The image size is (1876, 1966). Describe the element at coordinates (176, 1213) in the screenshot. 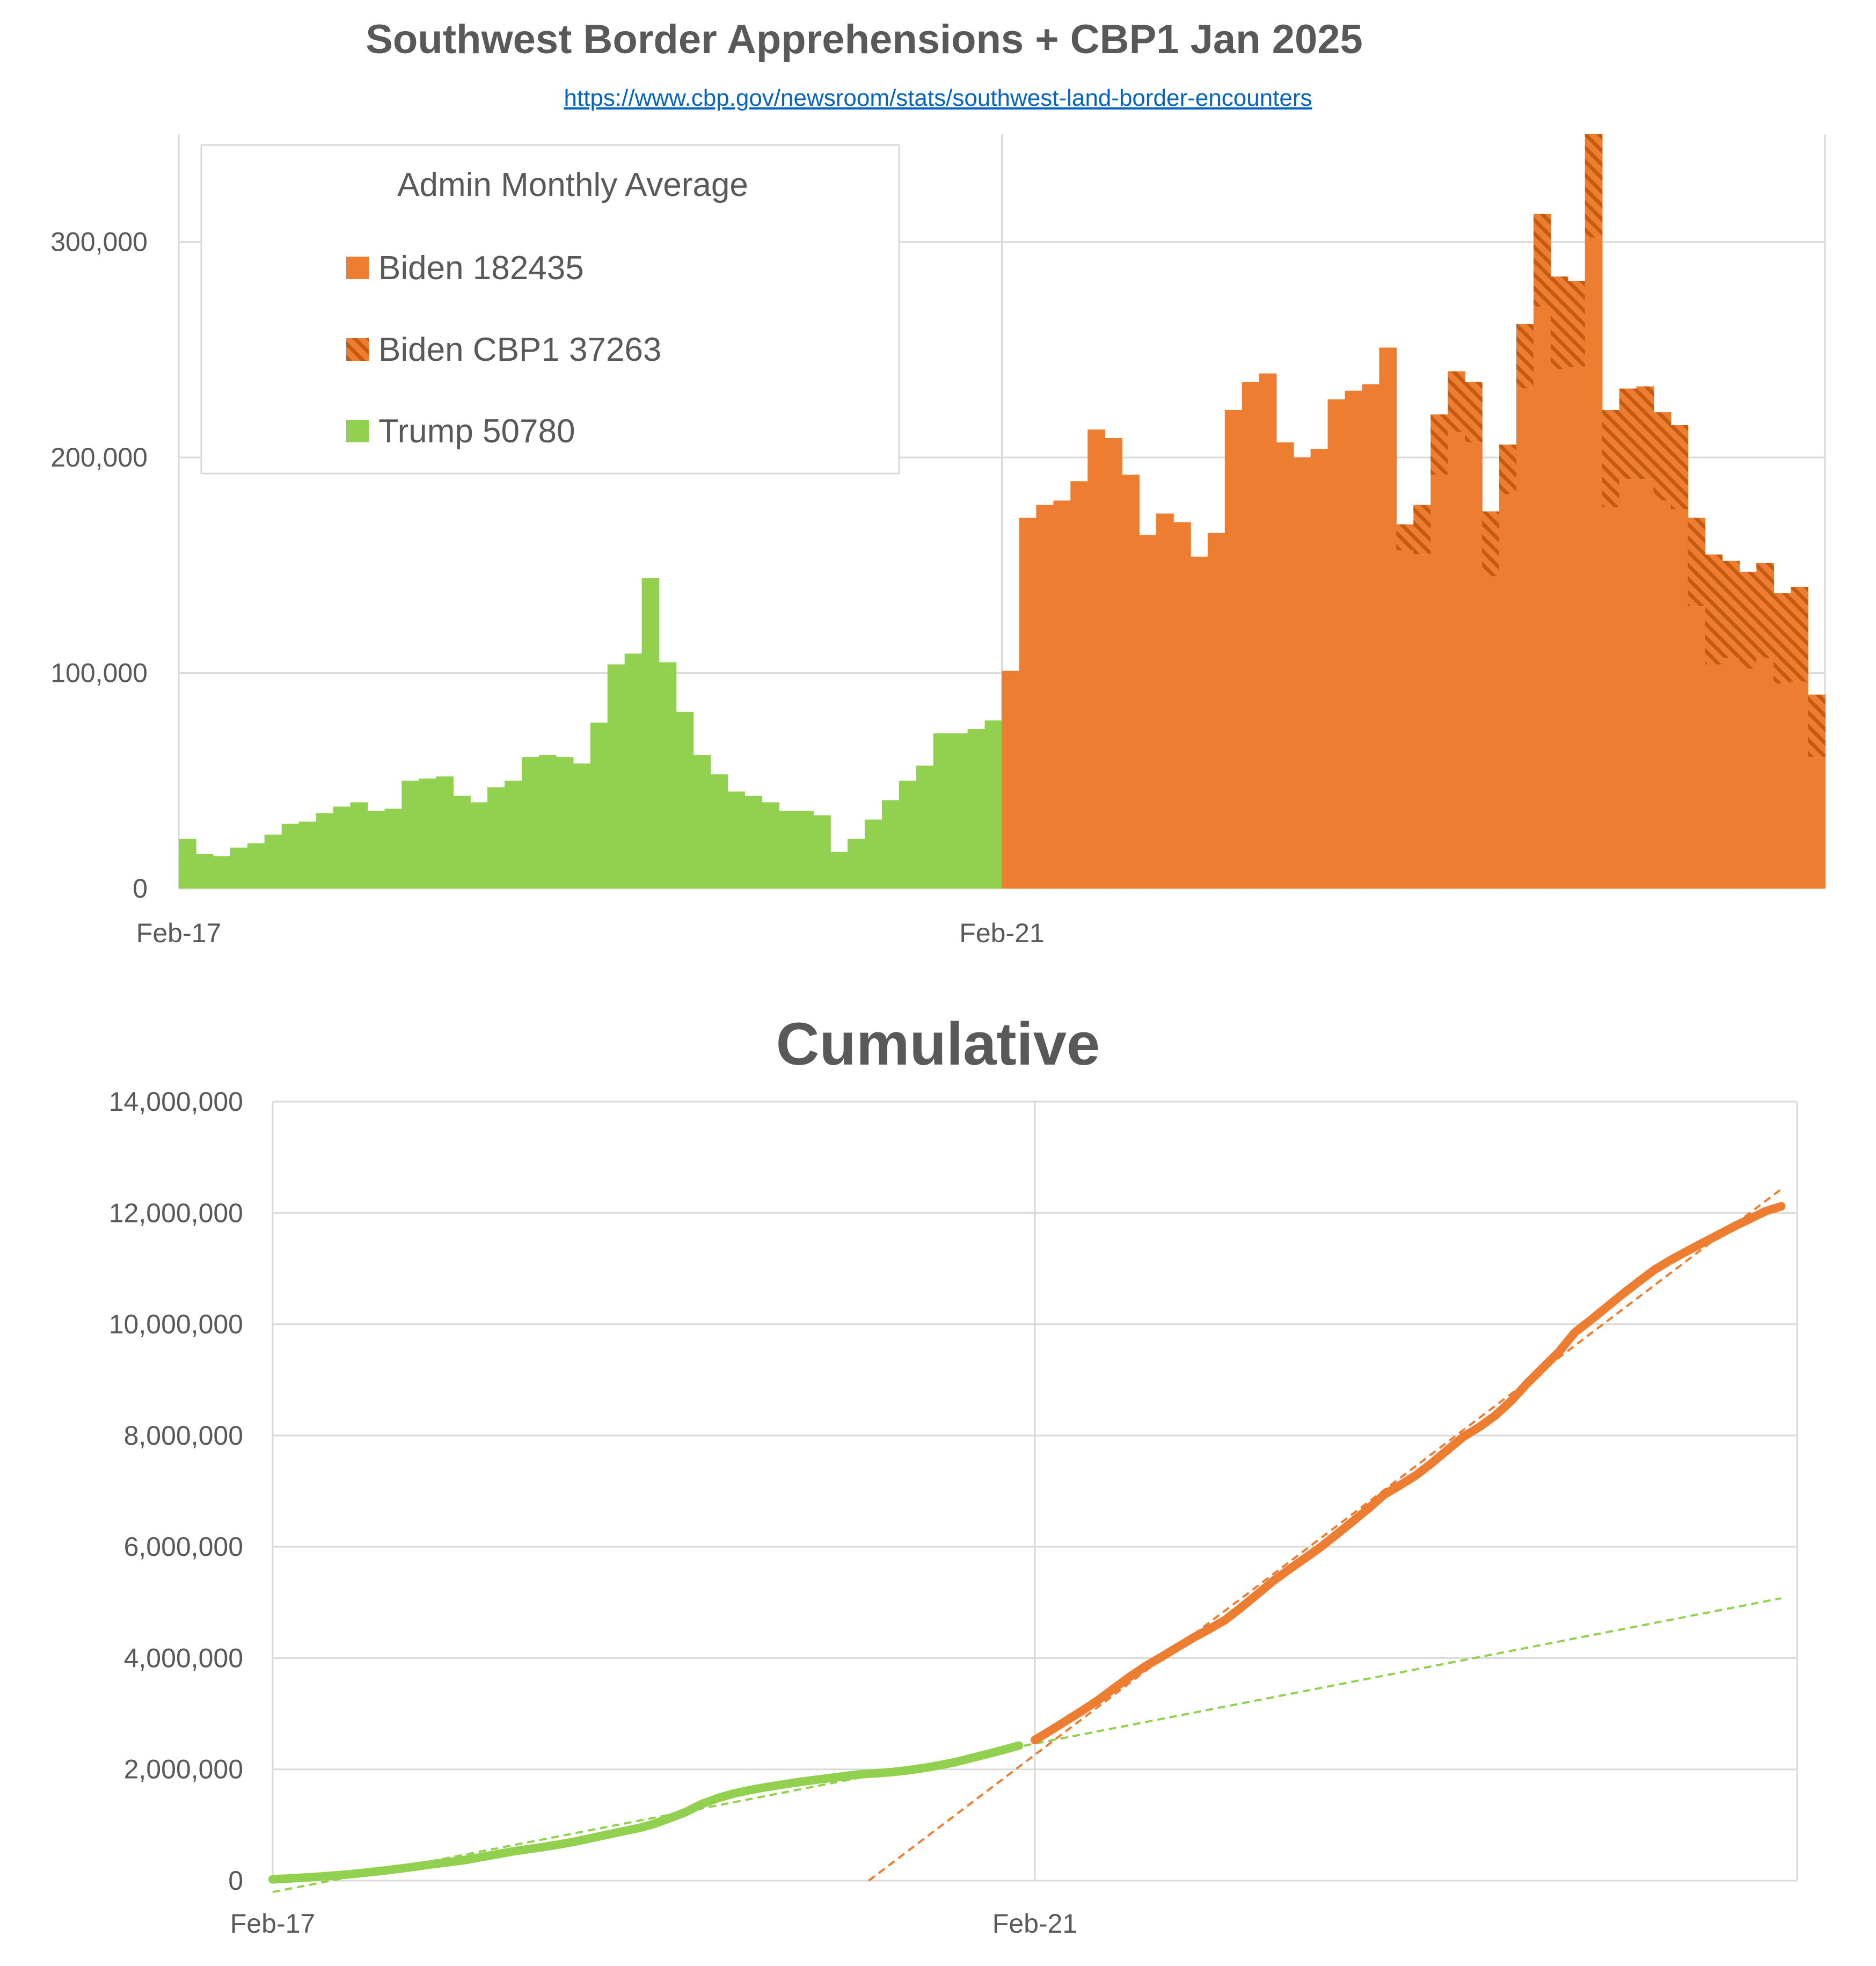

I see `y-tick-label: 12,000,000` at that location.